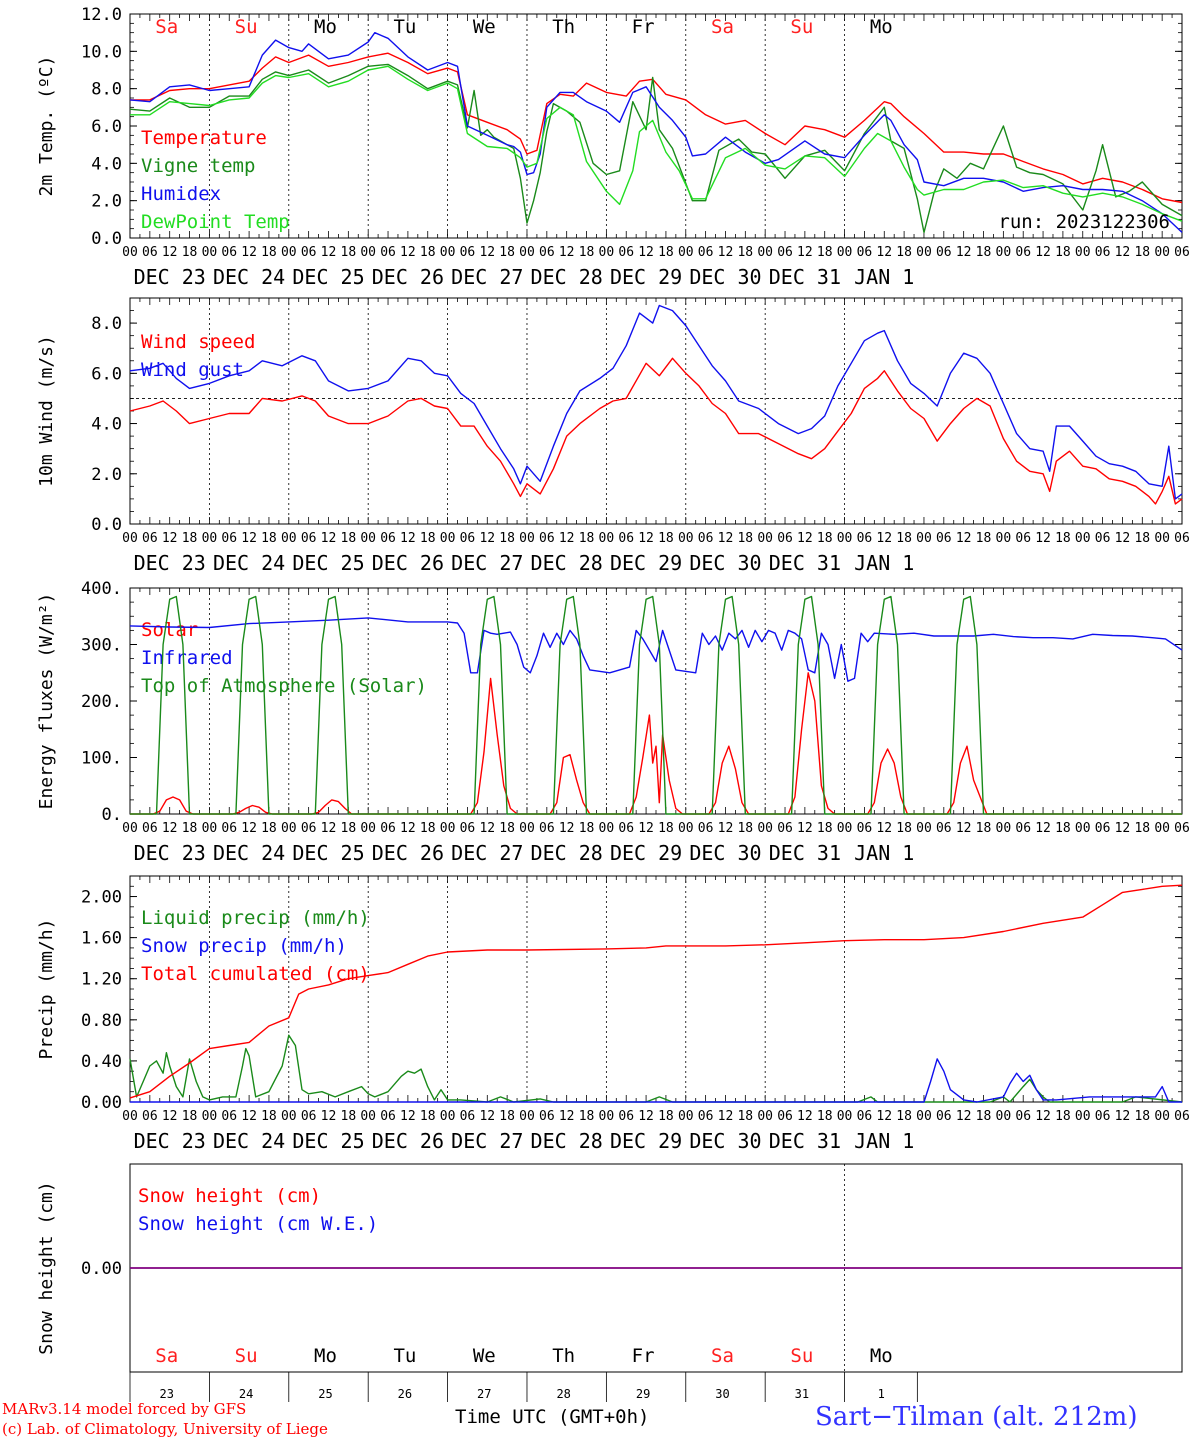  Describe the element at coordinates (656, 1080) in the screenshot. I see `series-line-snow-precip-mm-h` at that location.